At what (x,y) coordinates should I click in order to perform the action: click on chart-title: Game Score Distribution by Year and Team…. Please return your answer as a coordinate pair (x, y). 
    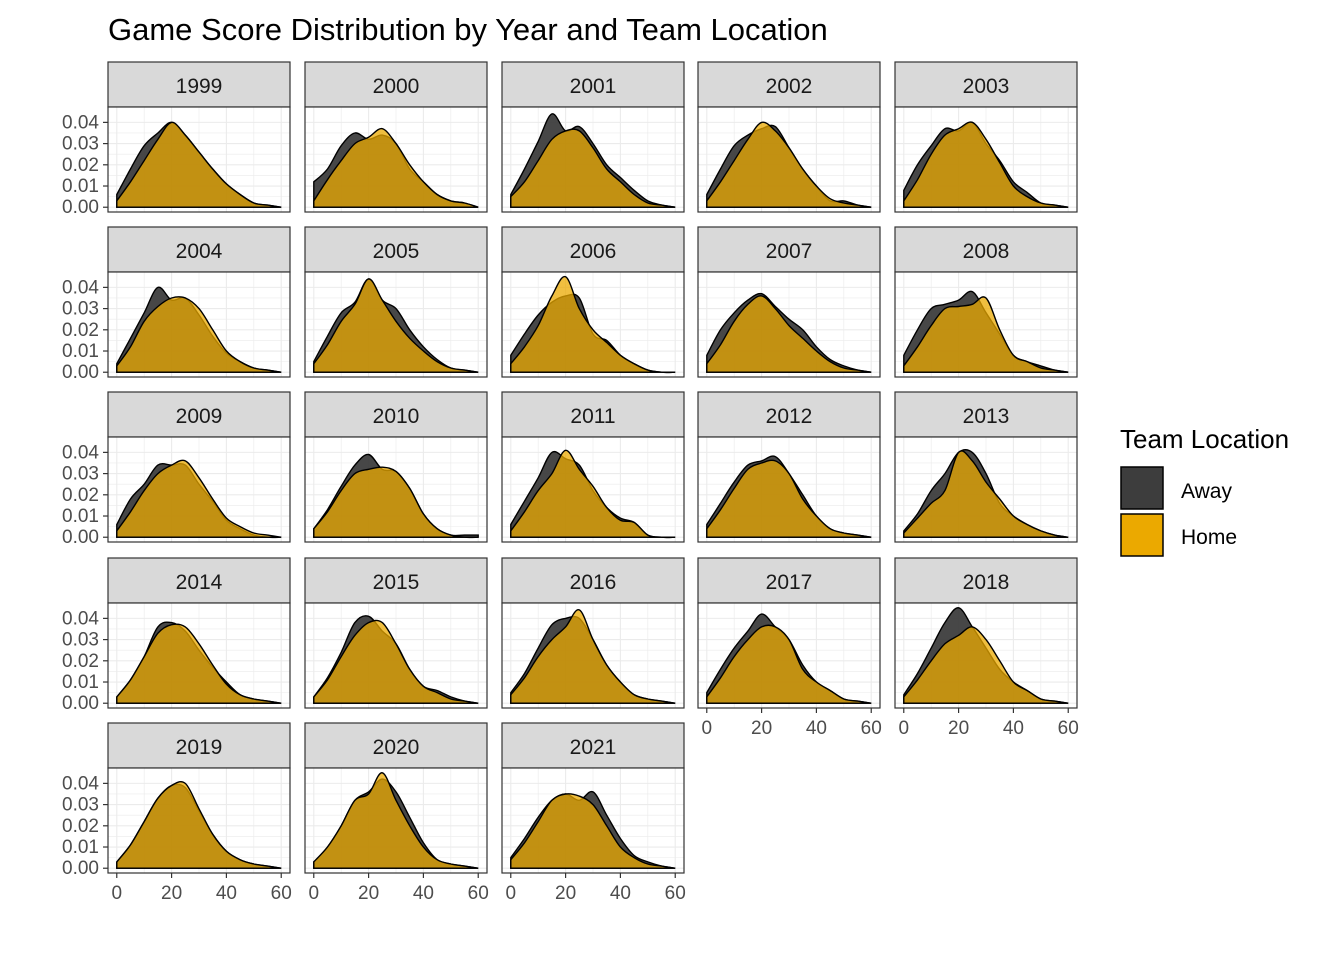
    Looking at the image, I should click on (468, 29).